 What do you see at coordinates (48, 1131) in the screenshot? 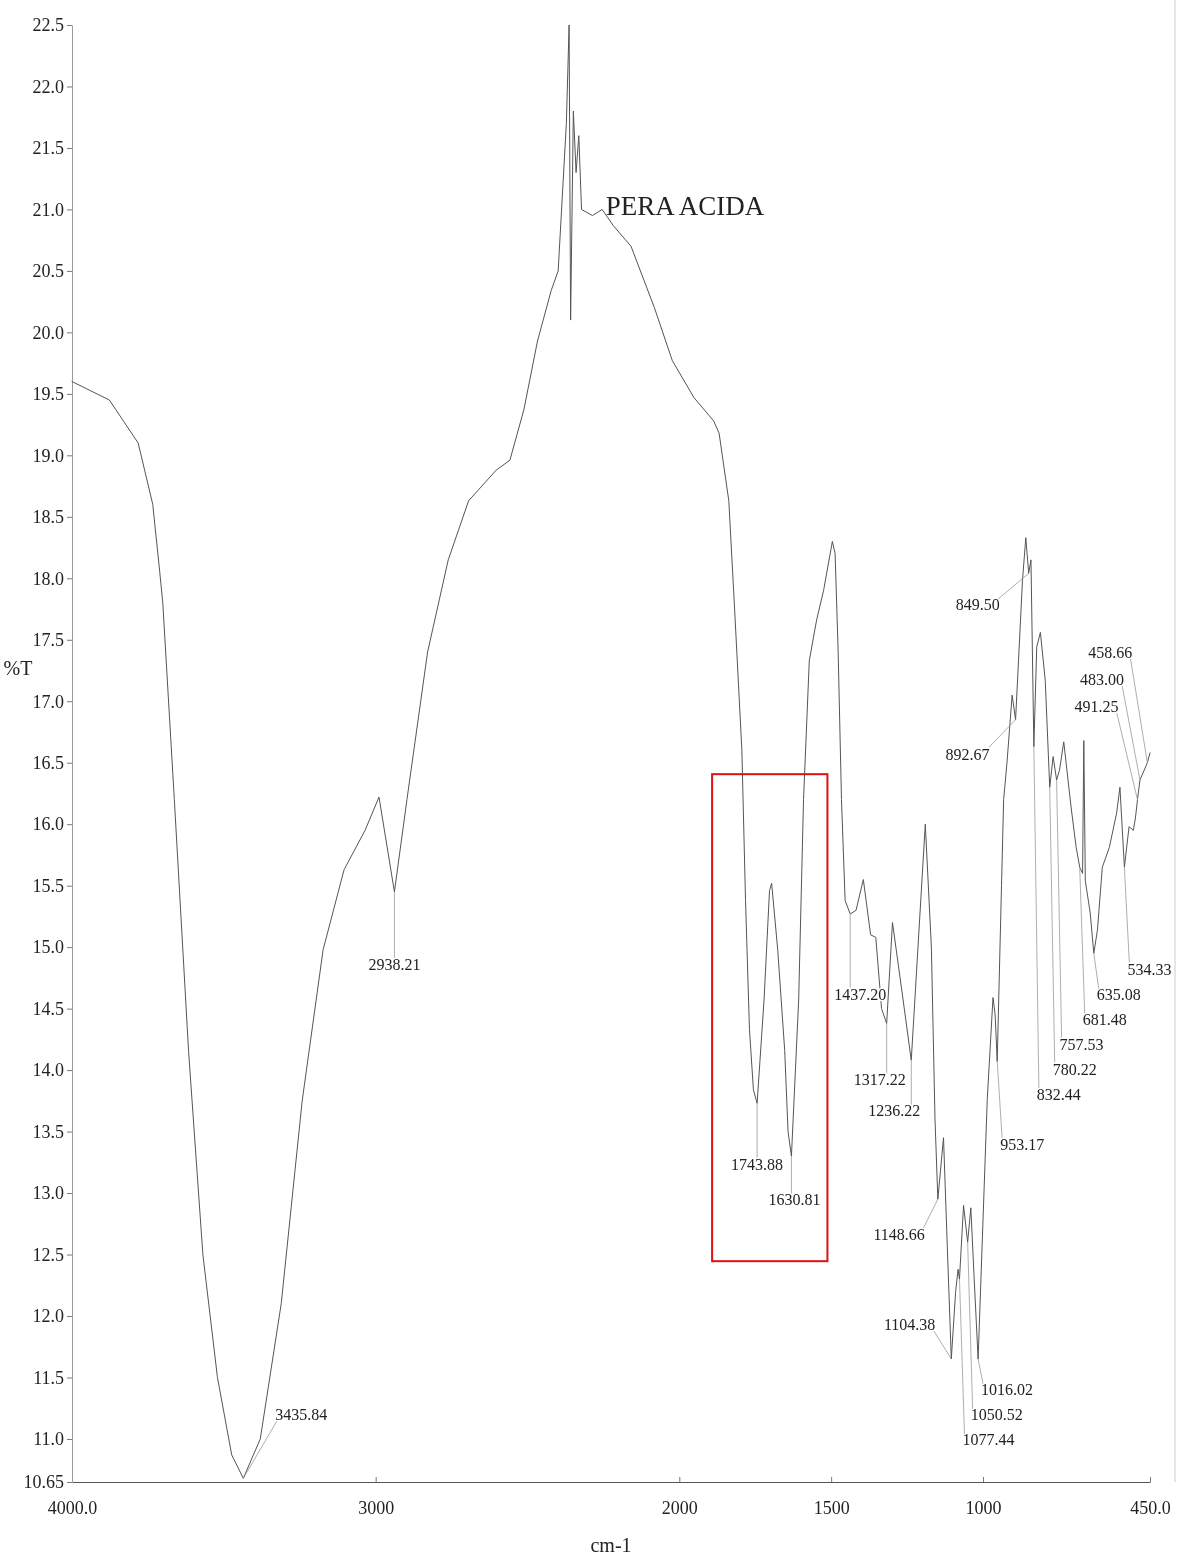
I see `y-tick-label: 13.5` at bounding box center [48, 1131].